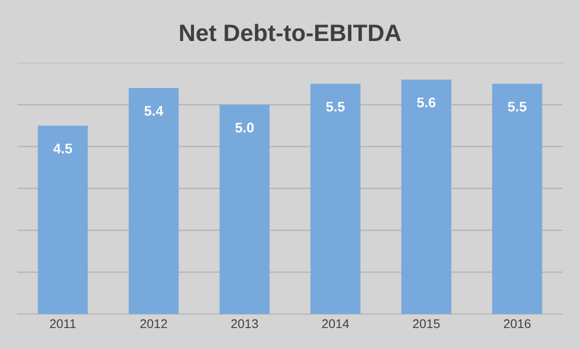 The height and width of the screenshot is (349, 580). Describe the element at coordinates (154, 111) in the screenshot. I see `data-label: 5.4` at that location.